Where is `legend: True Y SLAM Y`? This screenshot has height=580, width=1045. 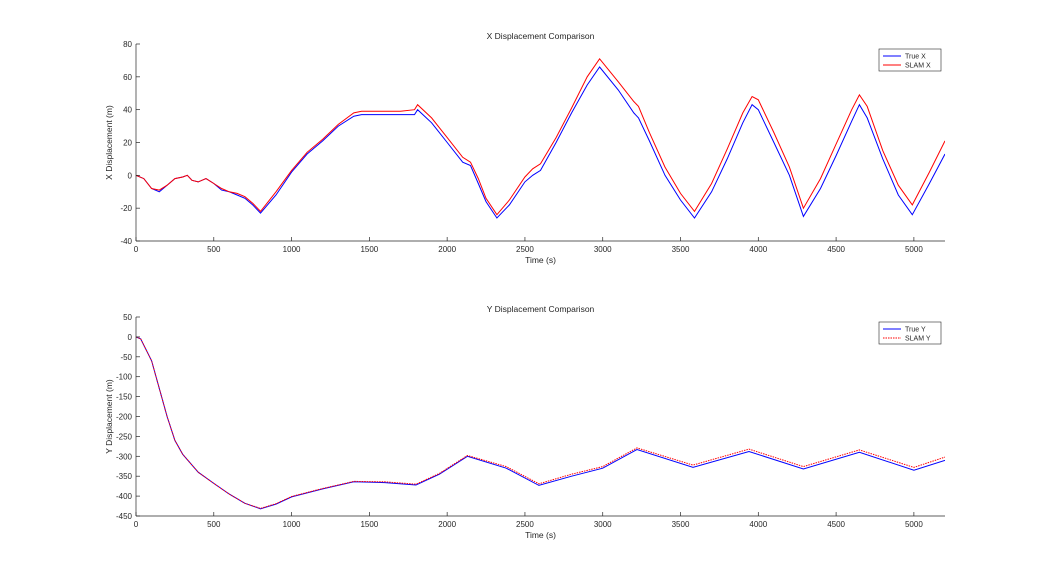 legend: True Y SLAM Y is located at coordinates (910, 333).